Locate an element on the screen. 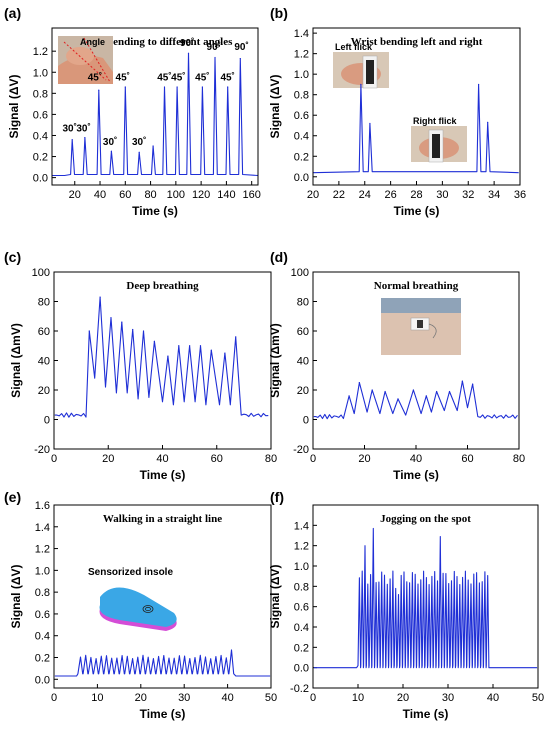  panel-letter: (d) is located at coordinates (279, 257).